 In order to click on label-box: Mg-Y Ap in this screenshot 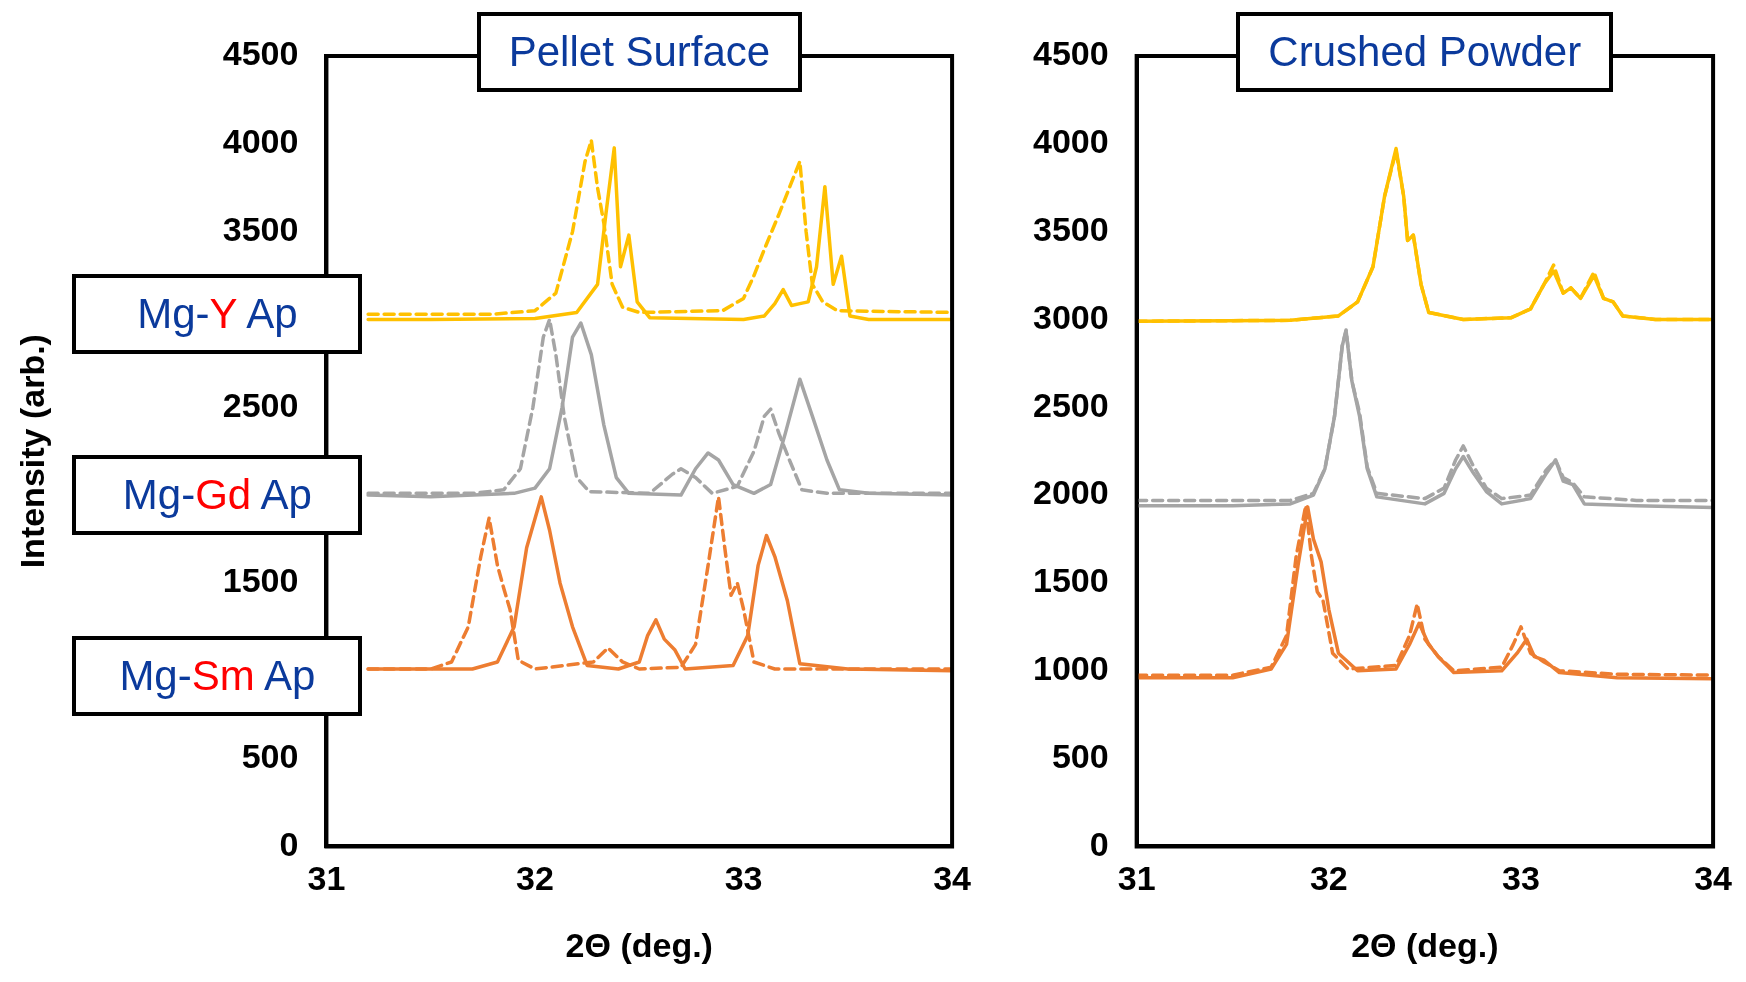, I will do `click(217, 314)`.